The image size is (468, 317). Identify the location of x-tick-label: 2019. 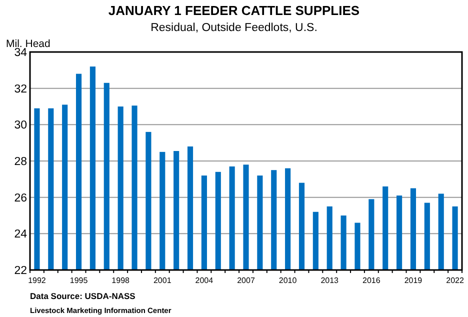
(413, 280).